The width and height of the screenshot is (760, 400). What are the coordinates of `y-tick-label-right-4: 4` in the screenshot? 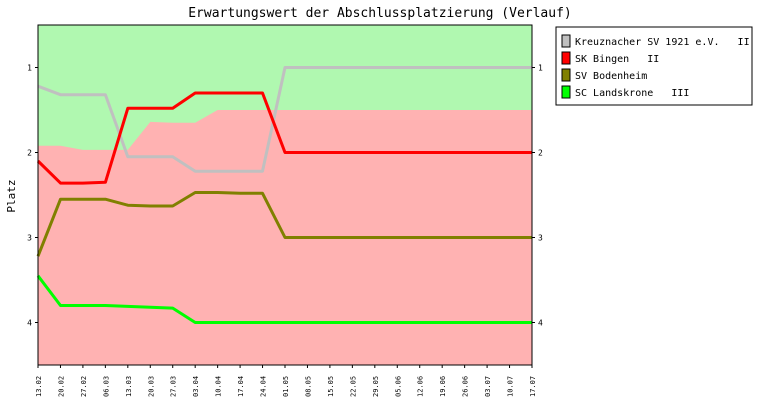 It's located at (540, 323).